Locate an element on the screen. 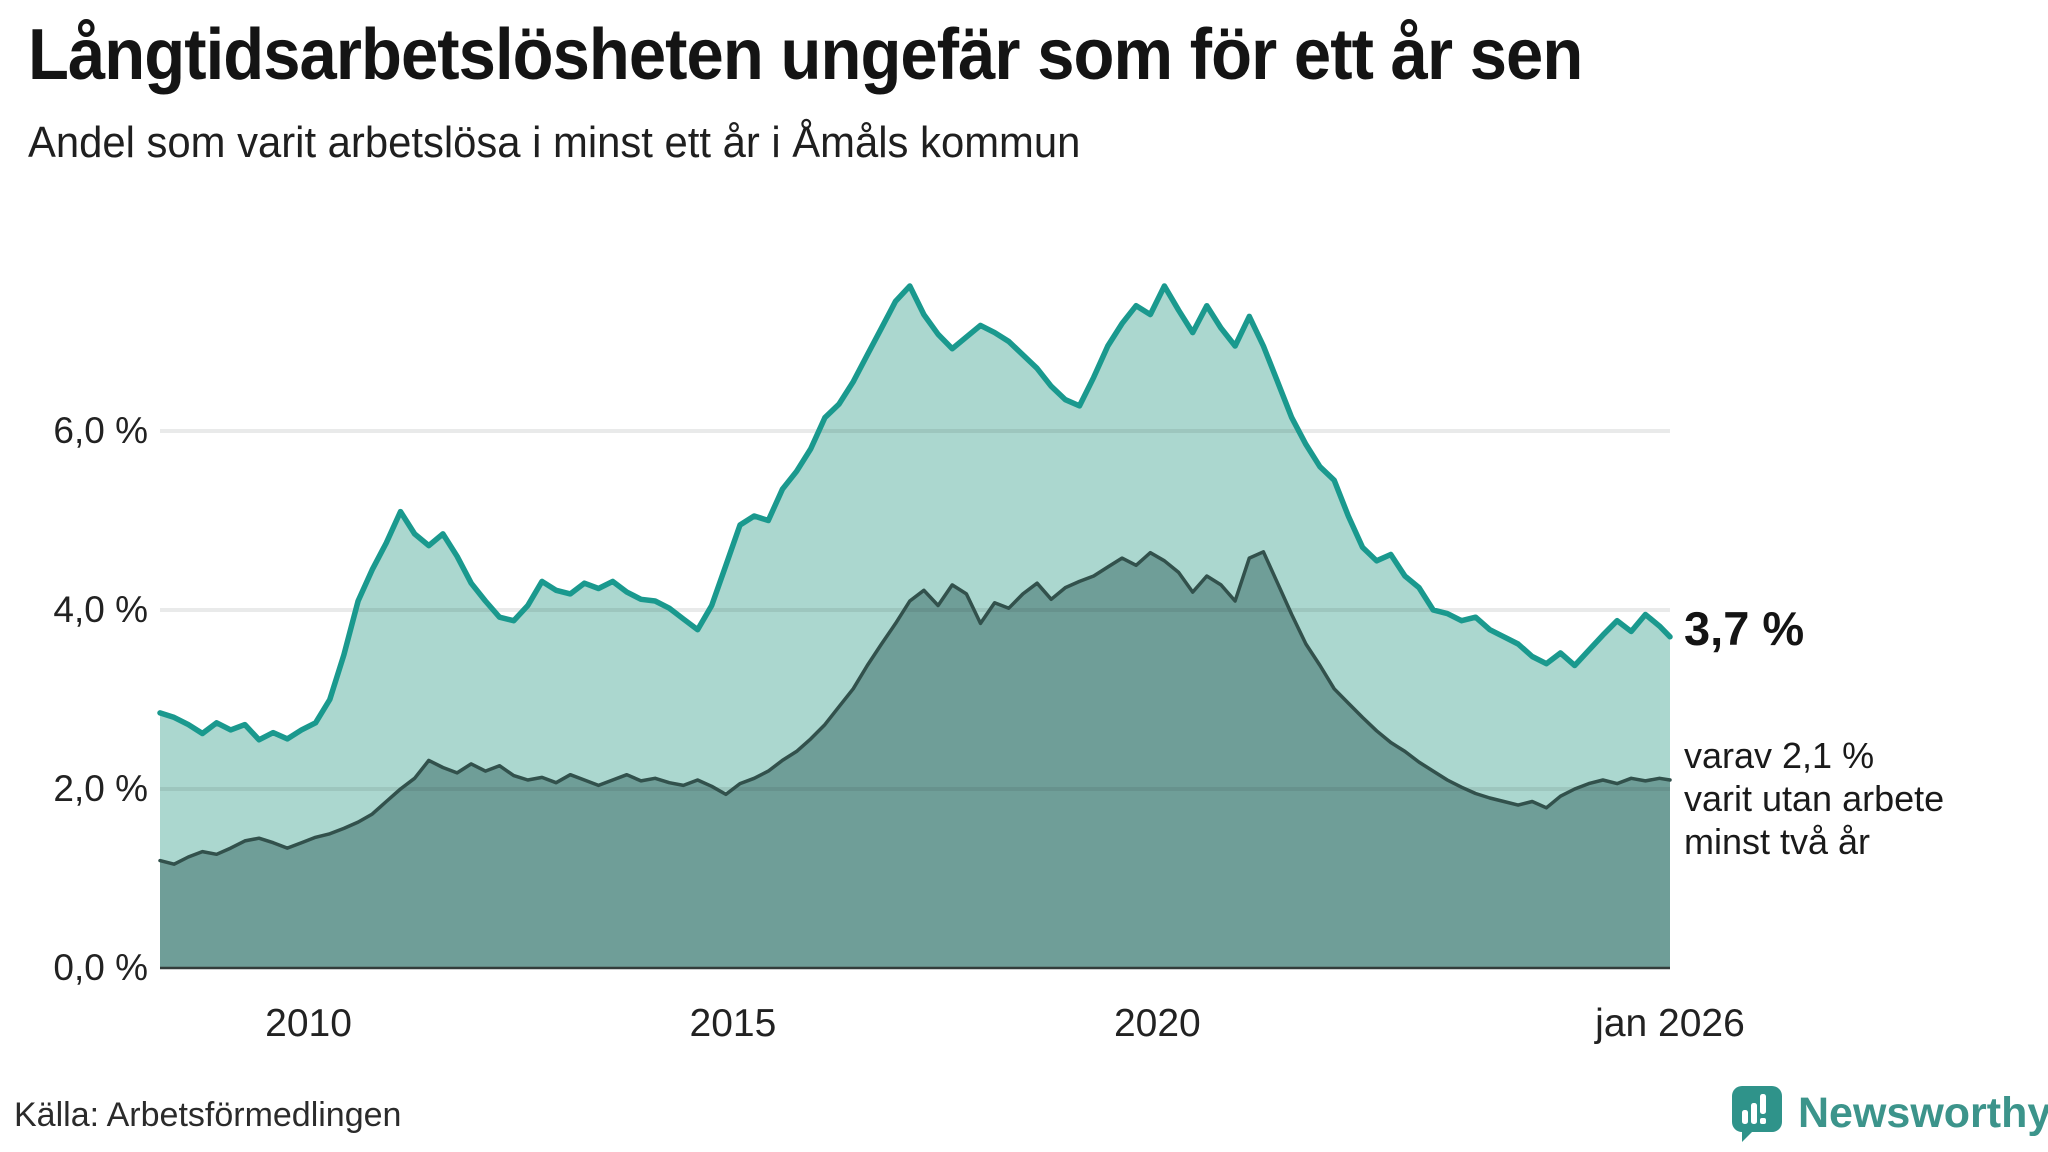 The image size is (2048, 1152). source-credit: Källa: Arbetsförmedlingen is located at coordinates (208, 1115).